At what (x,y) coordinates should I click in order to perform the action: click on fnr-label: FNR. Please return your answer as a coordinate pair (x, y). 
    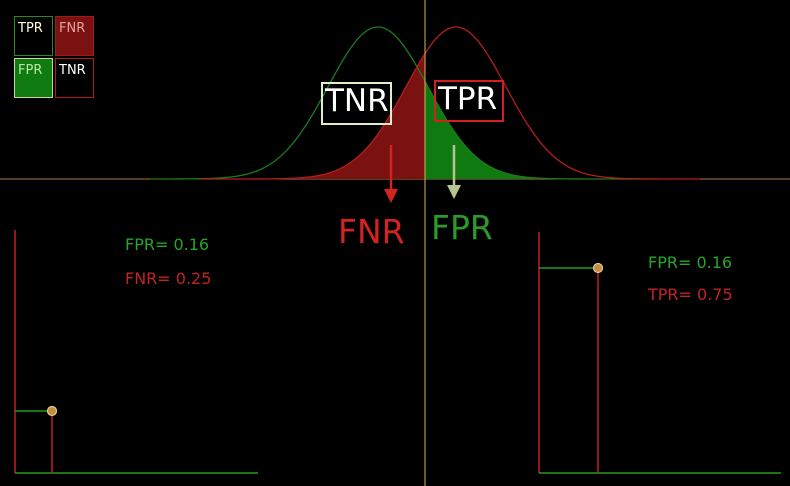
    Looking at the image, I should click on (371, 231).